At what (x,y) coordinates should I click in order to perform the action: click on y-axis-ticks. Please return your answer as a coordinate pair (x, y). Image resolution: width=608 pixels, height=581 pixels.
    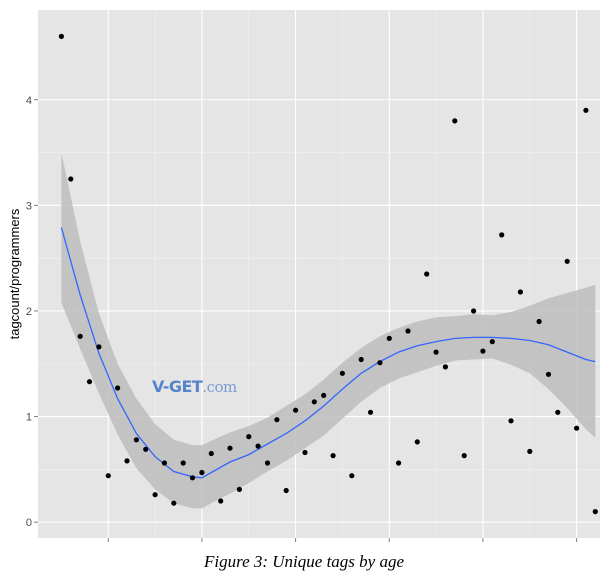
    Looking at the image, I should click on (36, 311).